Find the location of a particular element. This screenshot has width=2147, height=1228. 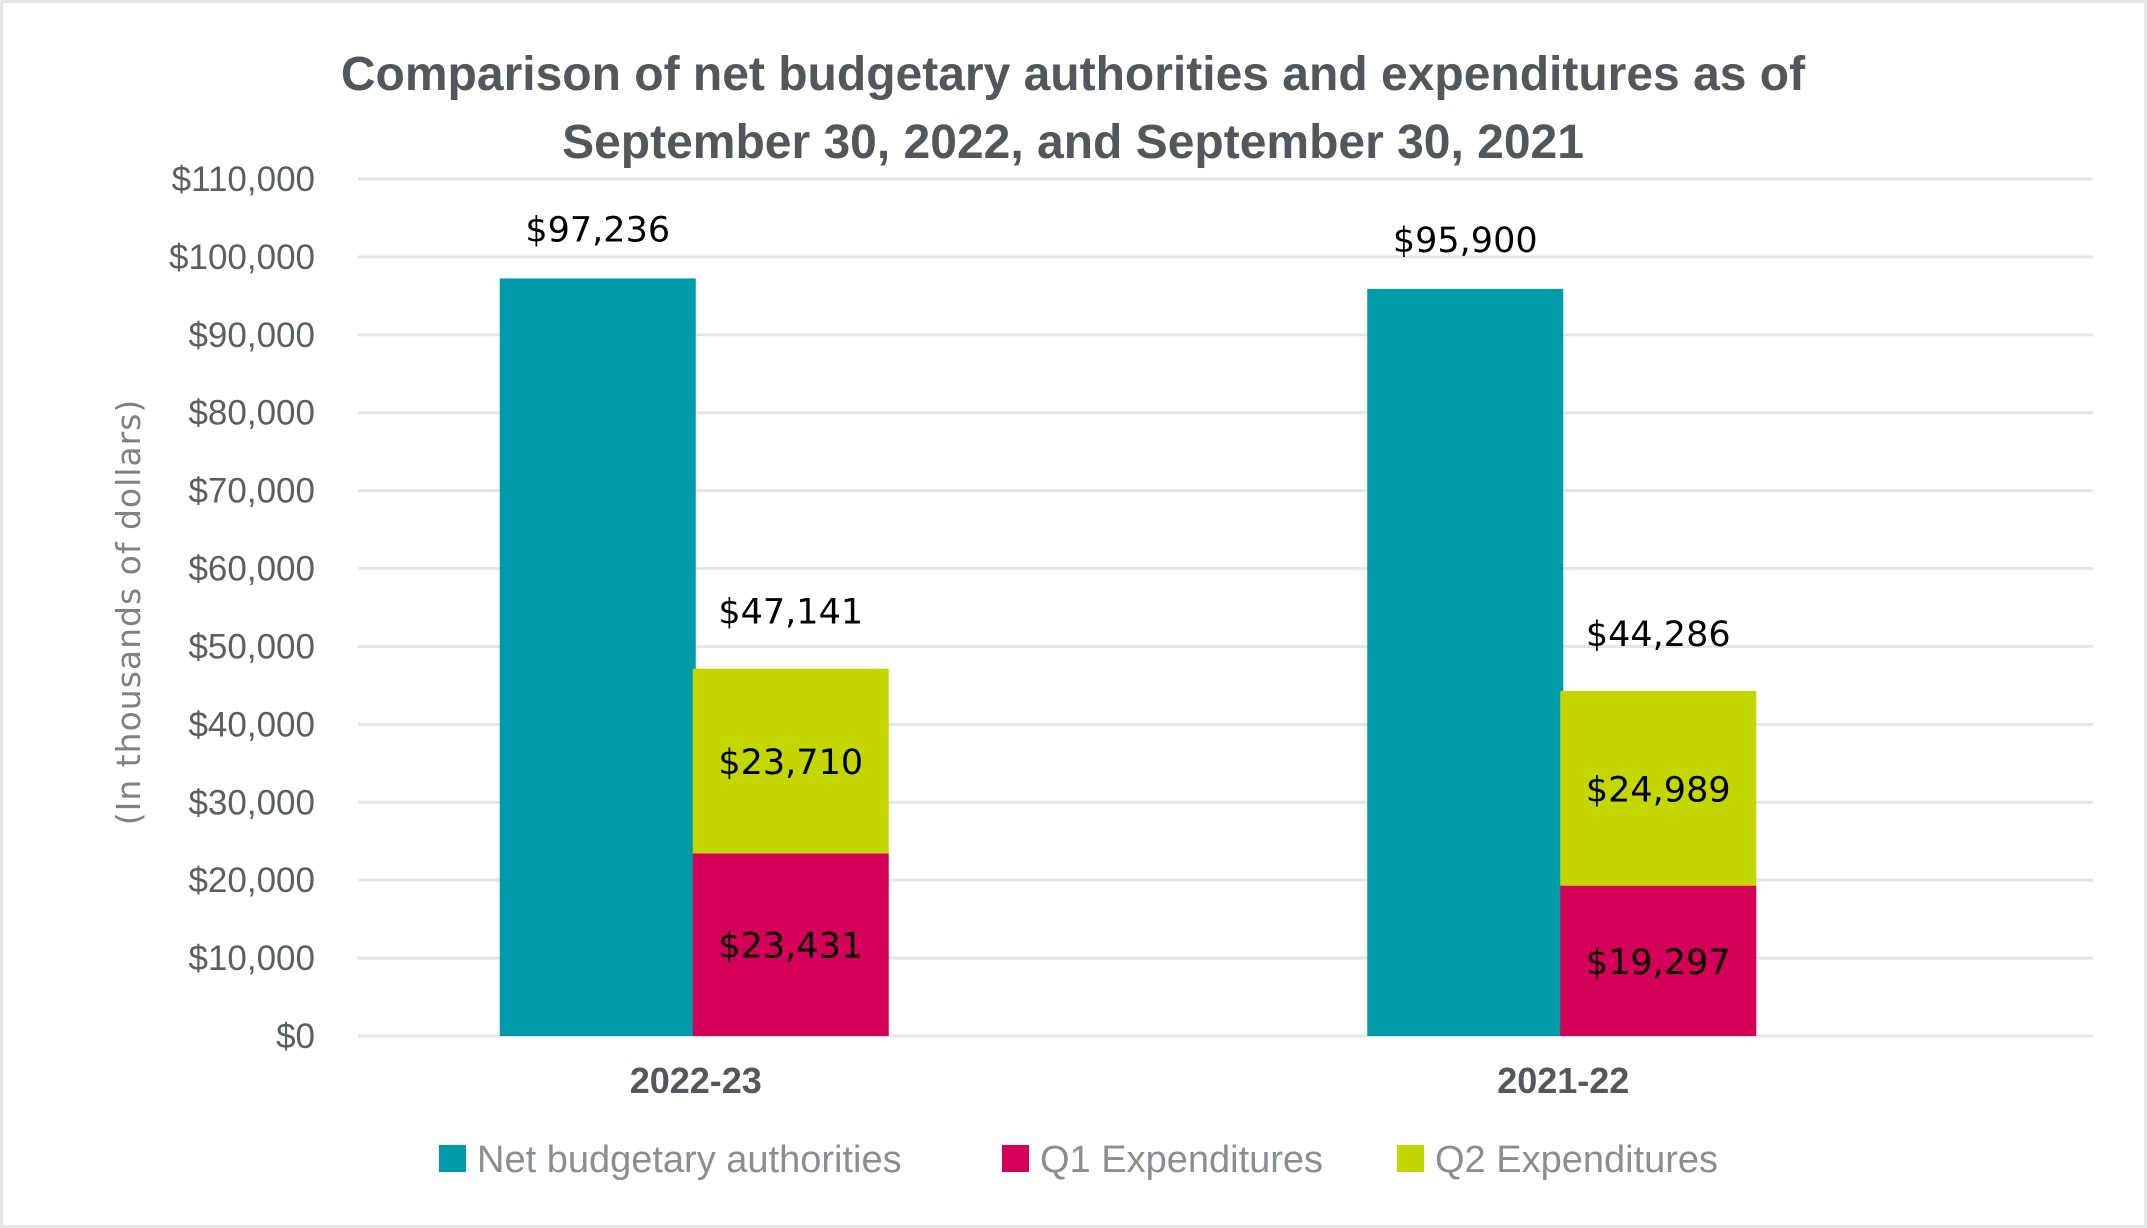

y-tick-label: $50,000 is located at coordinates (251, 646).